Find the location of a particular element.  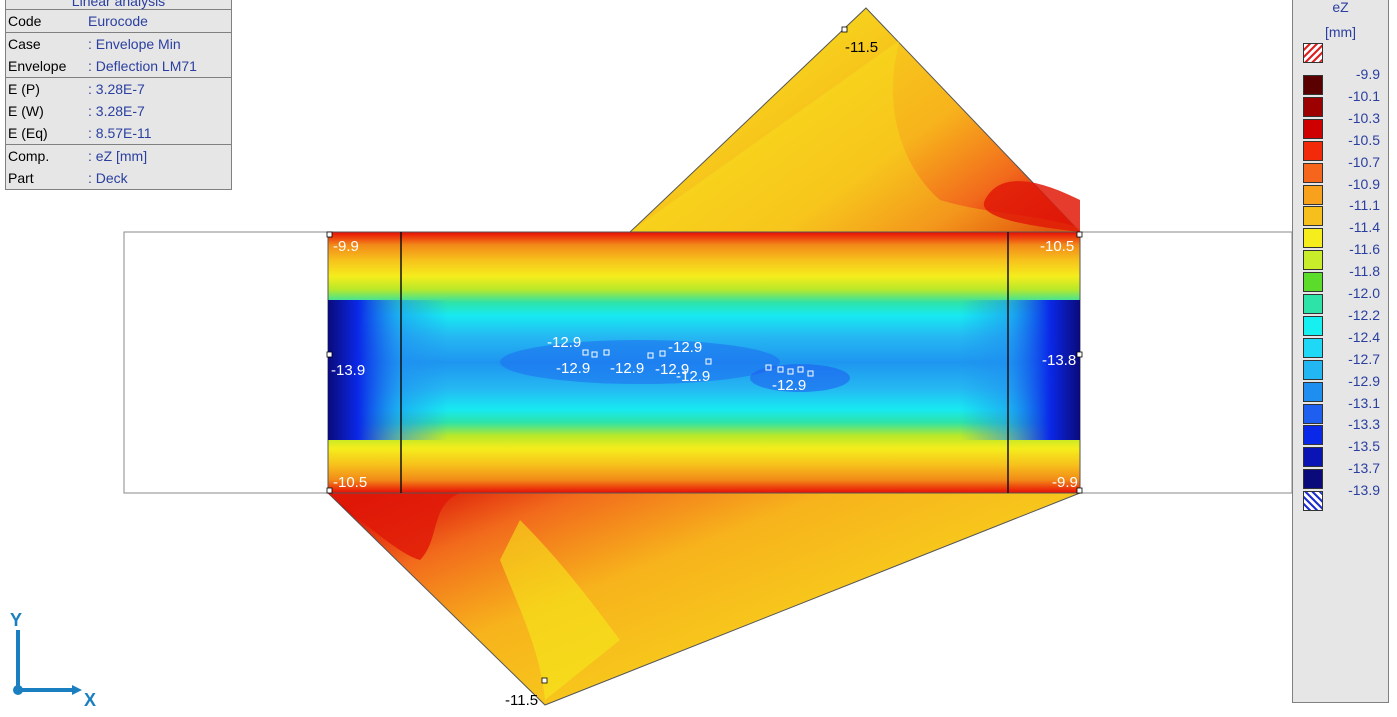

info-row-ep: E (P) : 3.28E-7 is located at coordinates (118, 88).